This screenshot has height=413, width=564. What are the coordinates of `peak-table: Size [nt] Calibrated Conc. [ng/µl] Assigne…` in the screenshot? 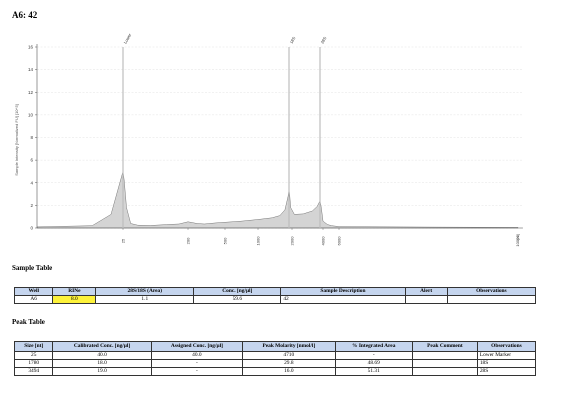 It's located at (275, 358).